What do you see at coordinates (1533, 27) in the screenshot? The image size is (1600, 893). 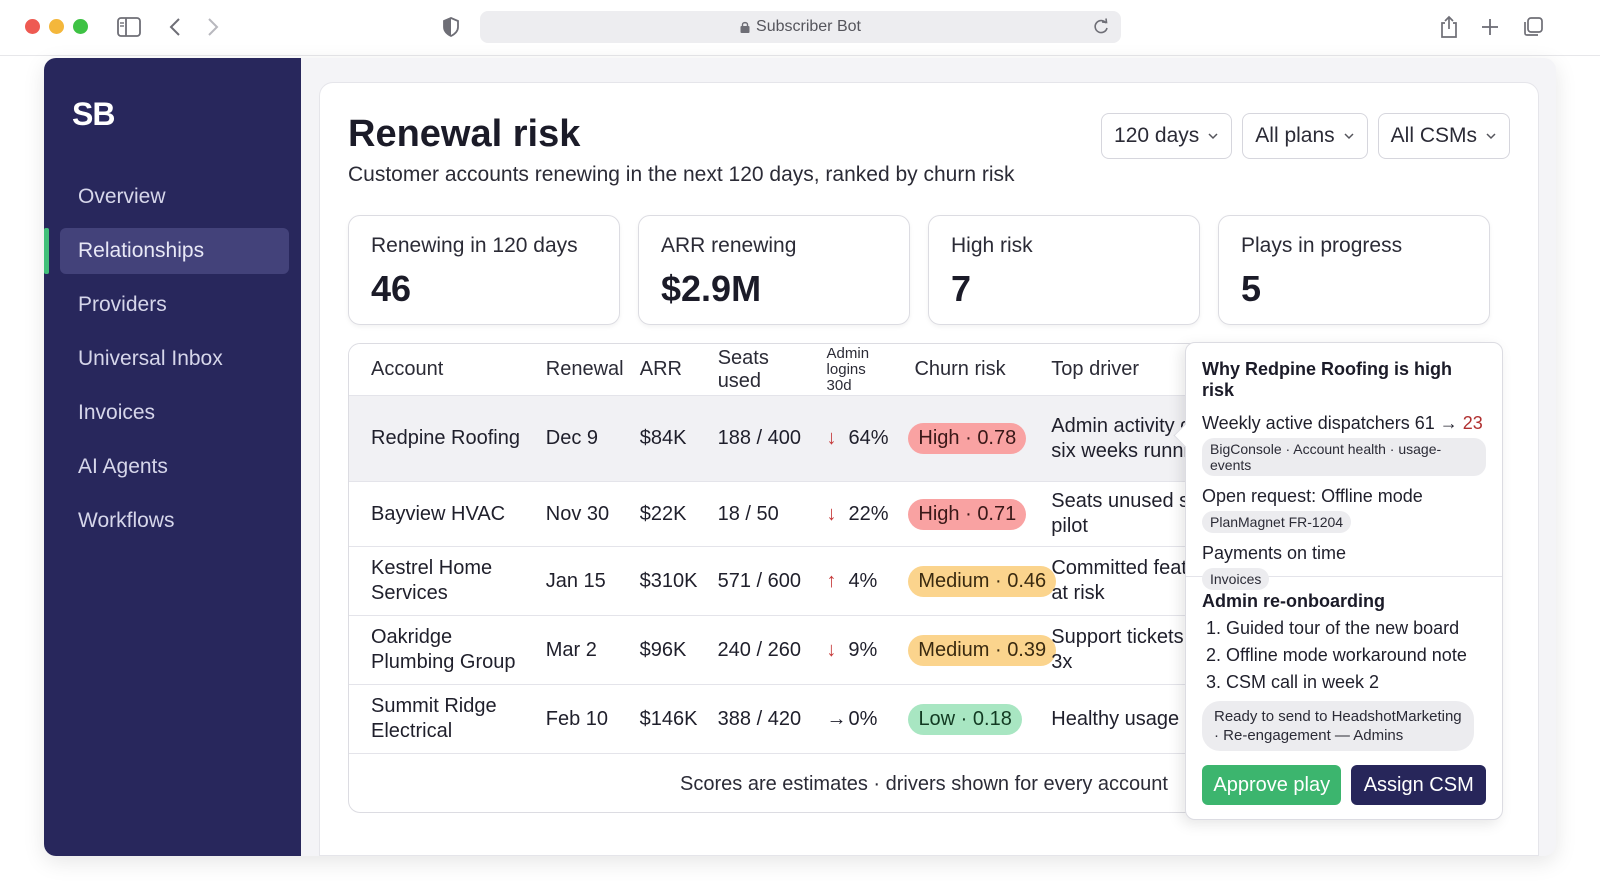 I see `tab-overview-icon` at bounding box center [1533, 27].